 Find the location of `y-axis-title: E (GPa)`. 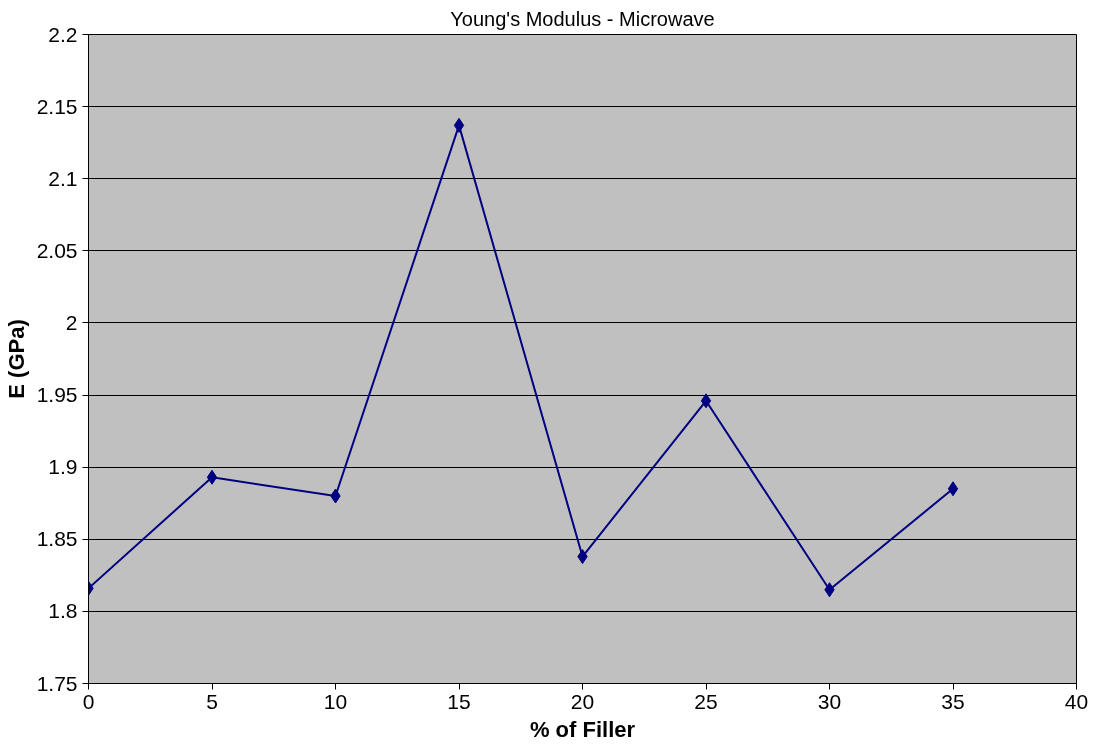

y-axis-title: E (GPa) is located at coordinates (16, 359).